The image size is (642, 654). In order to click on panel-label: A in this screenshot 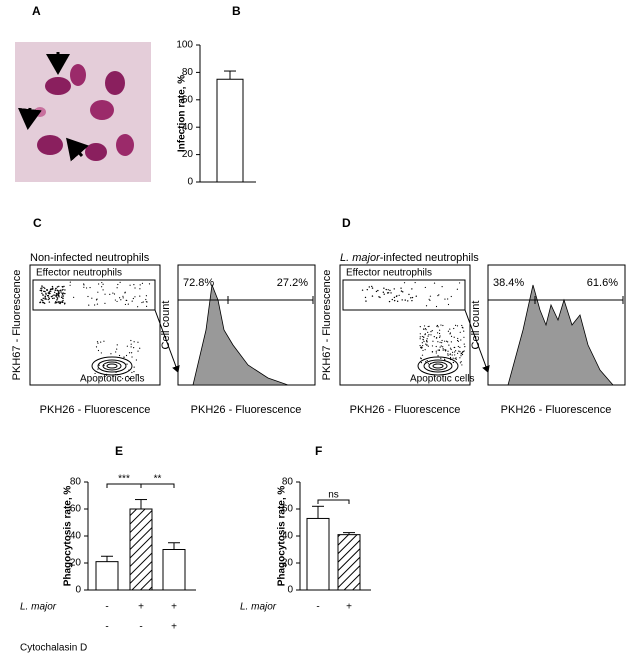, I will do `click(36, 11)`.